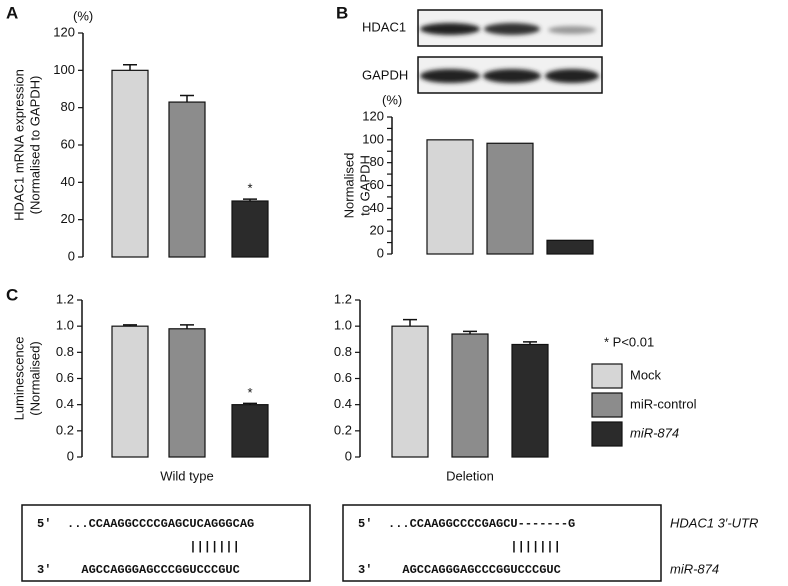  Describe the element at coordinates (18, 145) in the screenshot. I see `y-axis-label: HDAC1 mRNA expression` at that location.